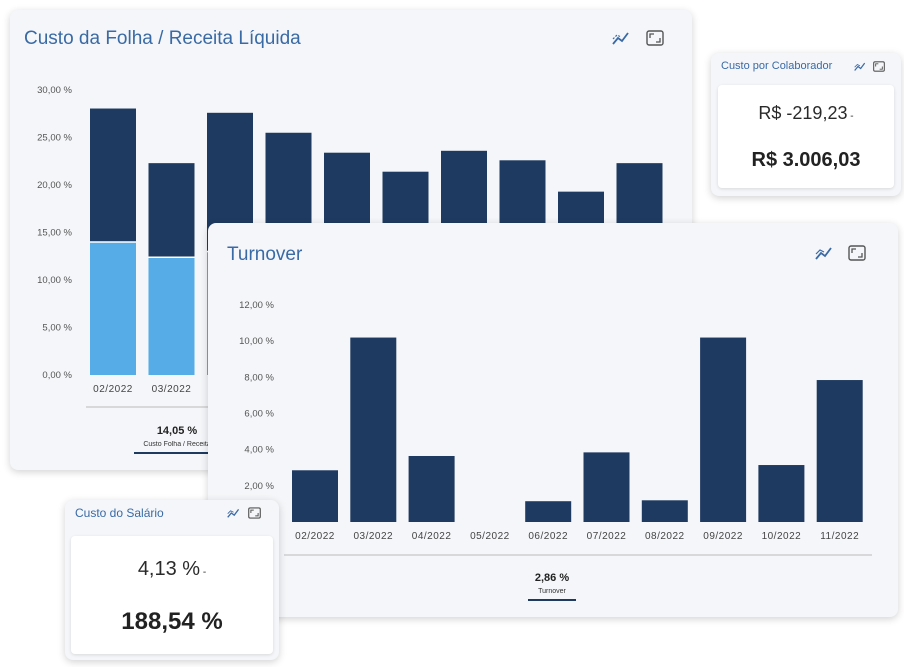 The image size is (904, 667). Describe the element at coordinates (777, 66) in the screenshot. I see `card-title: Custo por Colaborador` at that location.